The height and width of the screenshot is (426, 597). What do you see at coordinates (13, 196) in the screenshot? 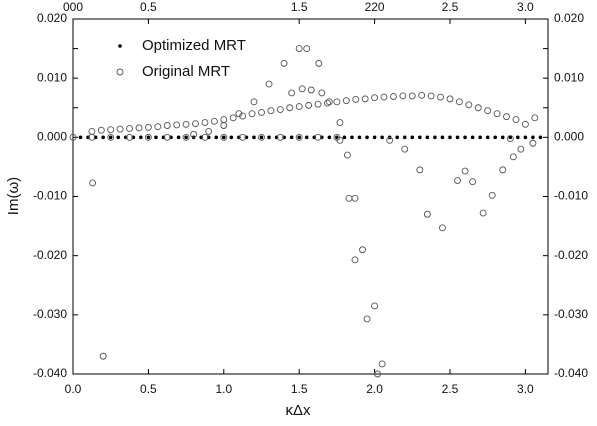
I see `y-axis-label: Im(ω)` at bounding box center [13, 196].